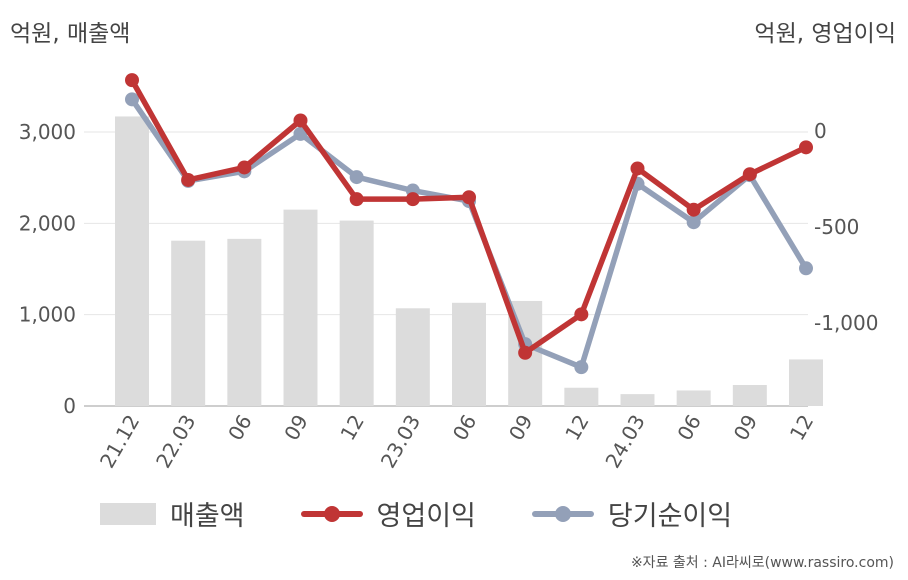  Describe the element at coordinates (836, 227) in the screenshot. I see `right-axis-tick-label: -500` at that location.